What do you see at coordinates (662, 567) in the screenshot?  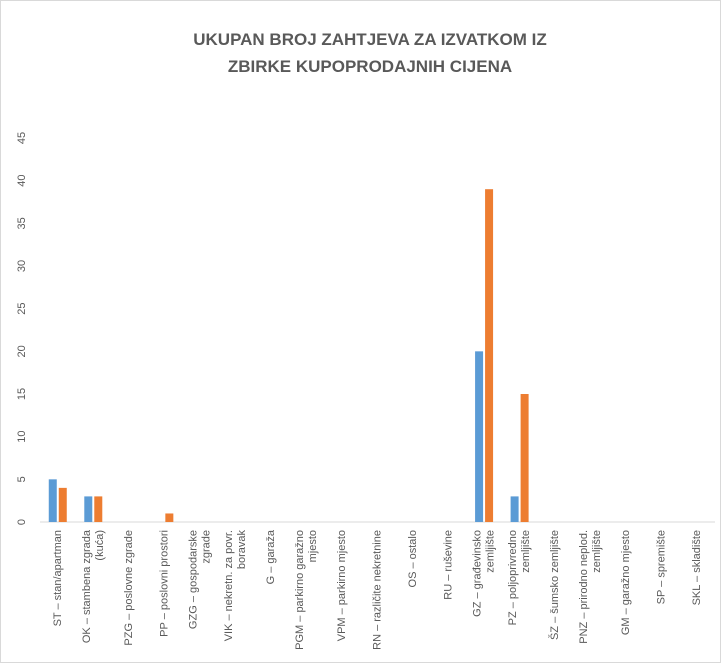 I see `x-tick-label: SP – spremište` at bounding box center [662, 567].